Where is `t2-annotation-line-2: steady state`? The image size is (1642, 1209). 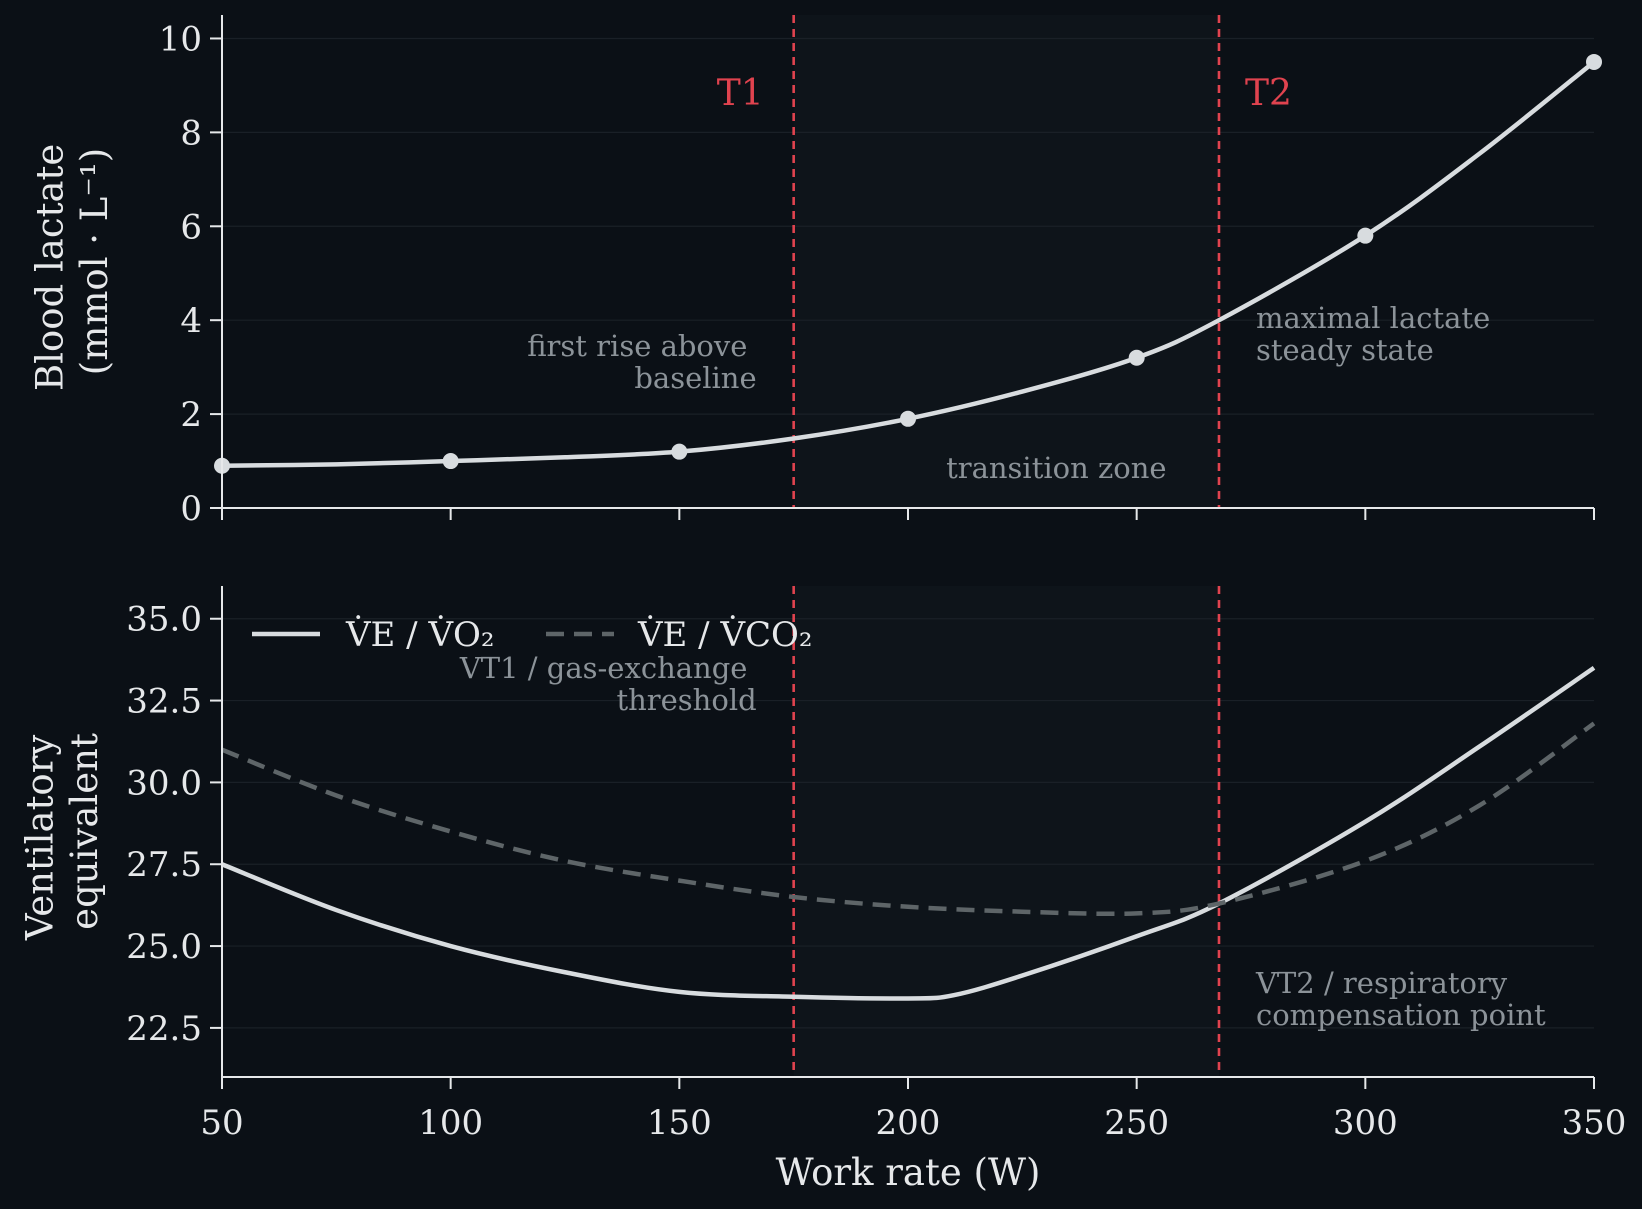
t2-annotation-line-2: steady state is located at coordinates (1345, 350).